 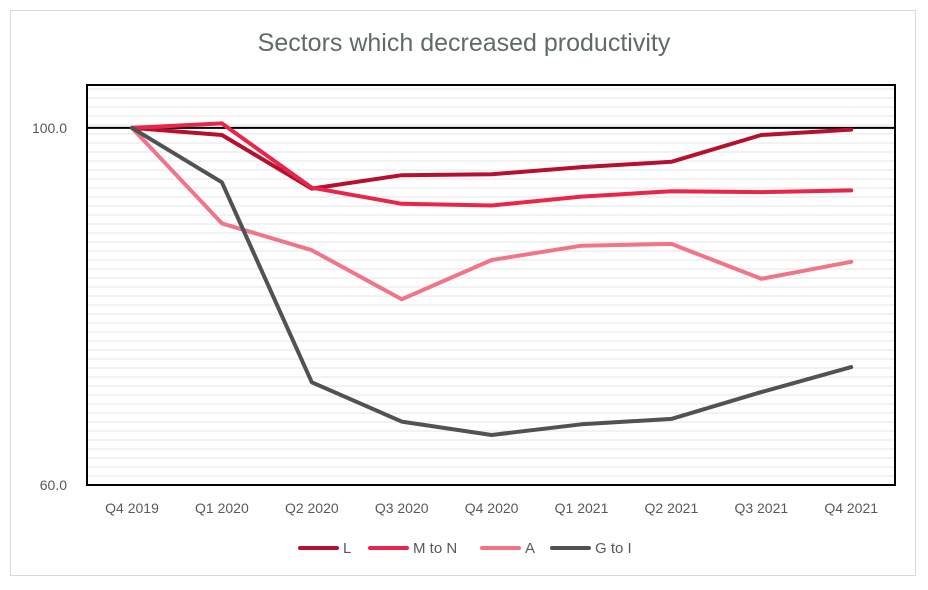 What do you see at coordinates (132, 508) in the screenshot?
I see `x-tick-label: Q4 2019` at bounding box center [132, 508].